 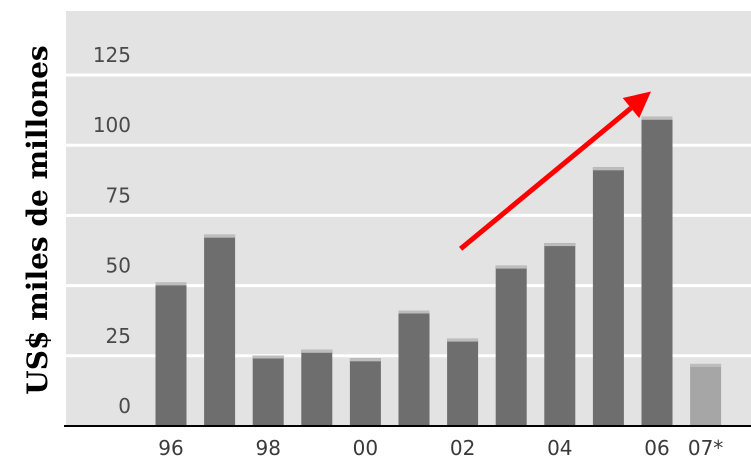 I want to click on y-tick-label: 125, so click(x=112, y=55).